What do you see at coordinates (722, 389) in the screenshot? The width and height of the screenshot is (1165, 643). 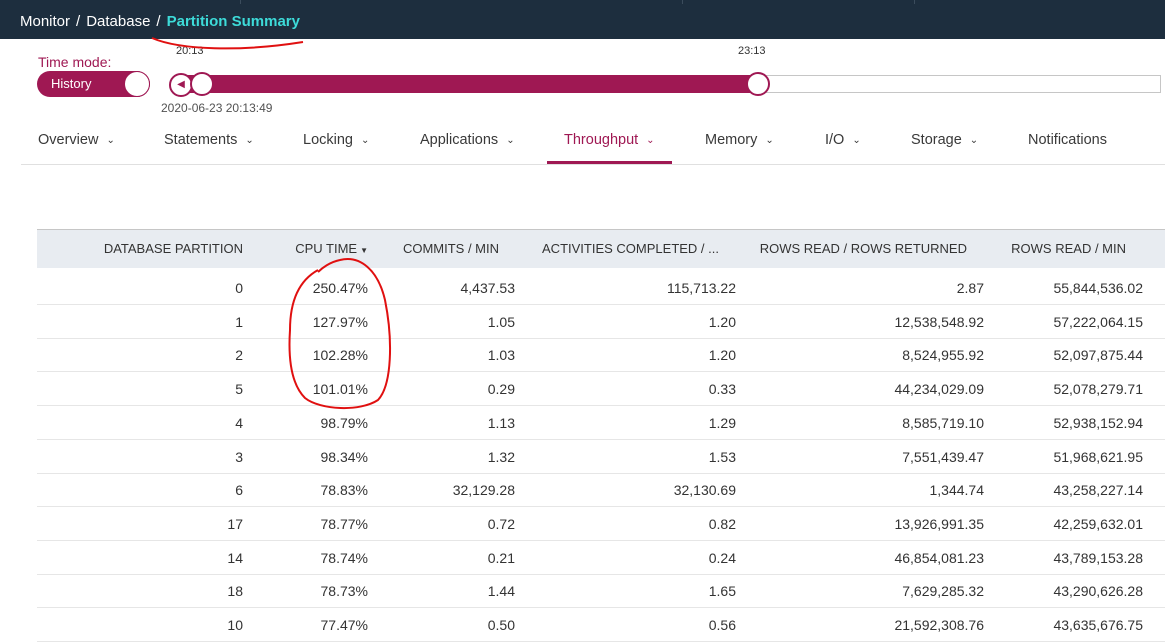 I see `cell-activities-completed: 0.33` at bounding box center [722, 389].